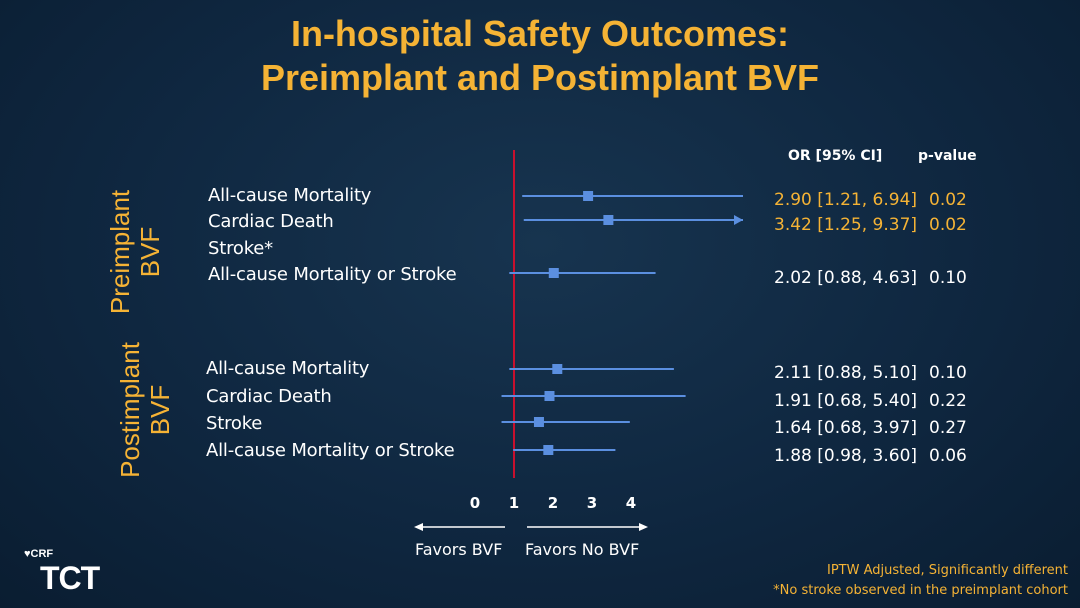  What do you see at coordinates (288, 368) in the screenshot?
I see `row-label-post-mortality: All-cause Mortality` at bounding box center [288, 368].